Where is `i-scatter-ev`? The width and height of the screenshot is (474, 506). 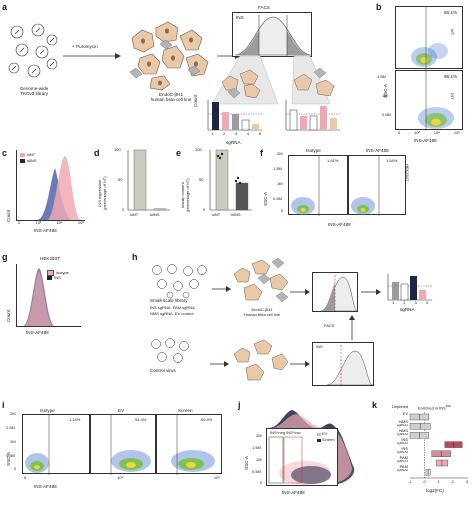 i-scatter-ev is located at coordinates (130, 445).